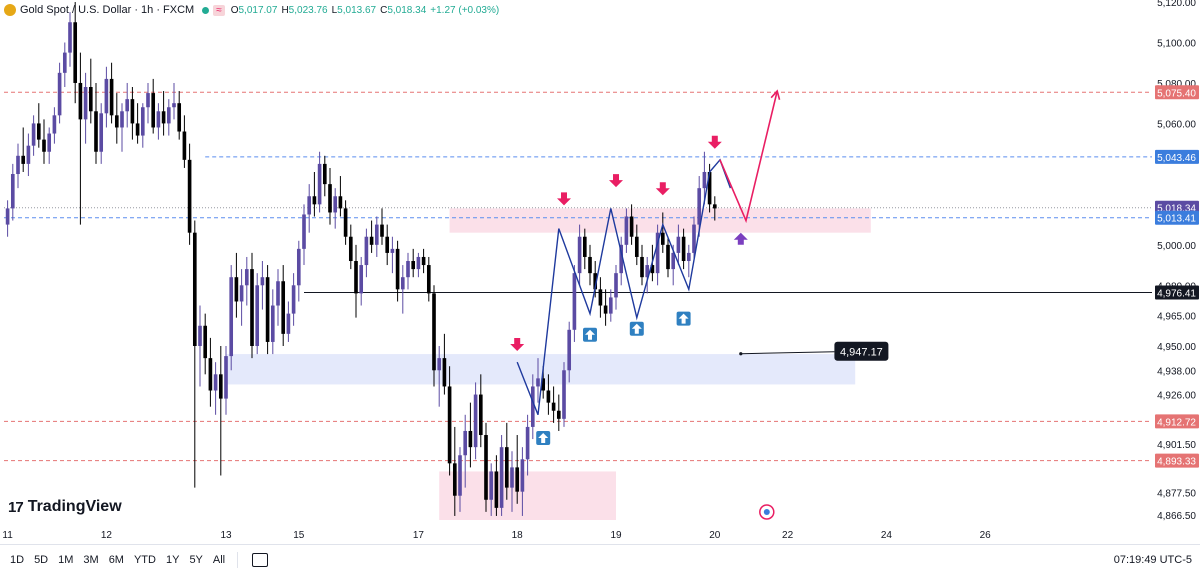 The height and width of the screenshot is (574, 1200). Describe the element at coordinates (234, 10) in the screenshot. I see `open-label: O` at that location.